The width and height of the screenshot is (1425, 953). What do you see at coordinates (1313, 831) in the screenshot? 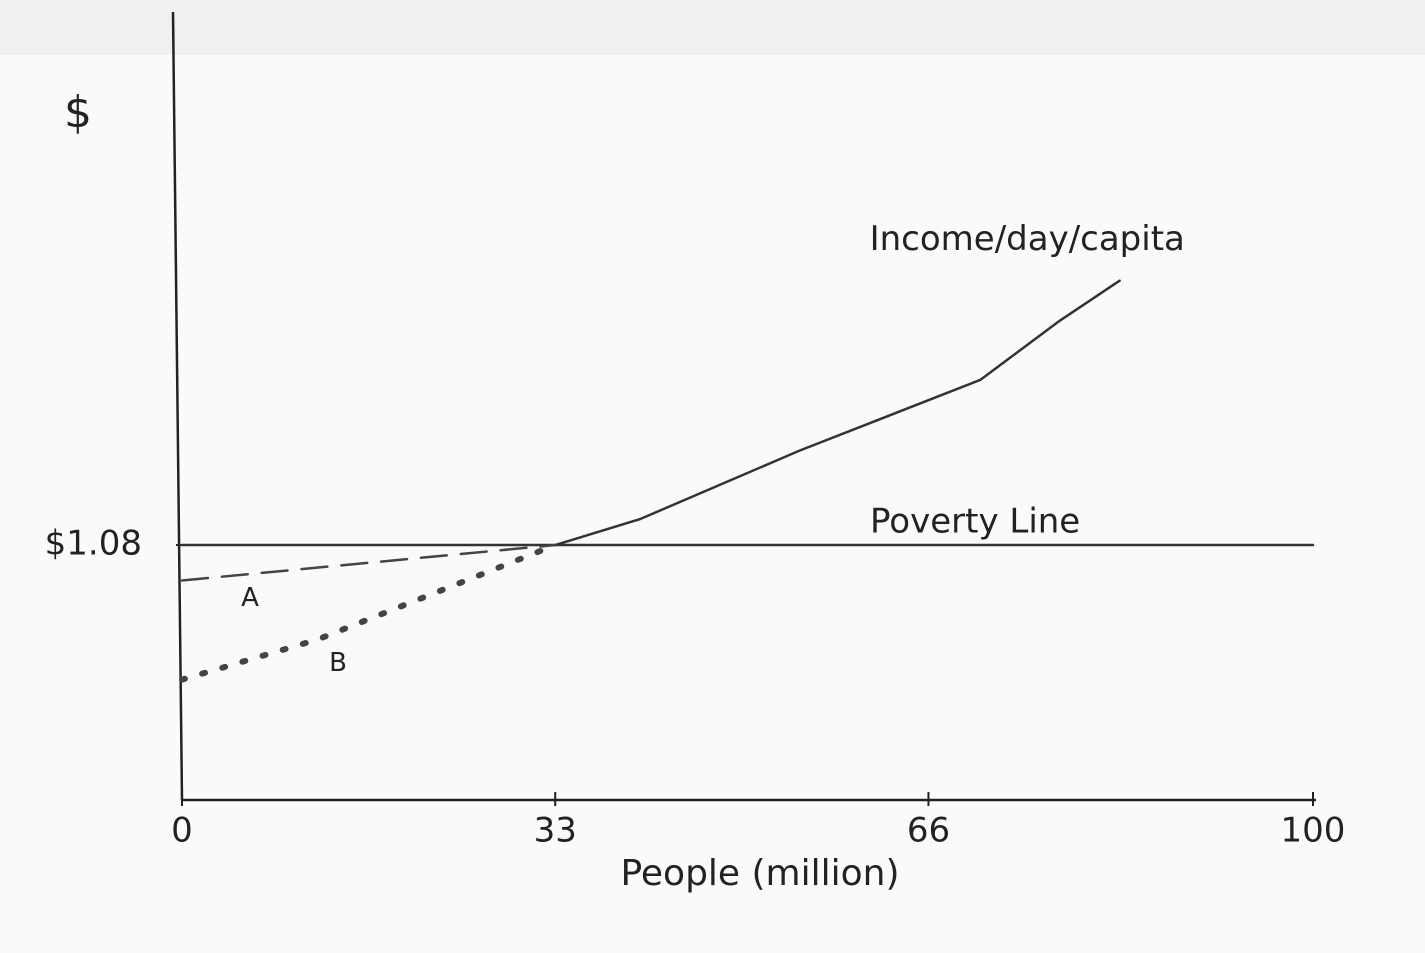
I see `x-tick-label: 100` at bounding box center [1313, 831].